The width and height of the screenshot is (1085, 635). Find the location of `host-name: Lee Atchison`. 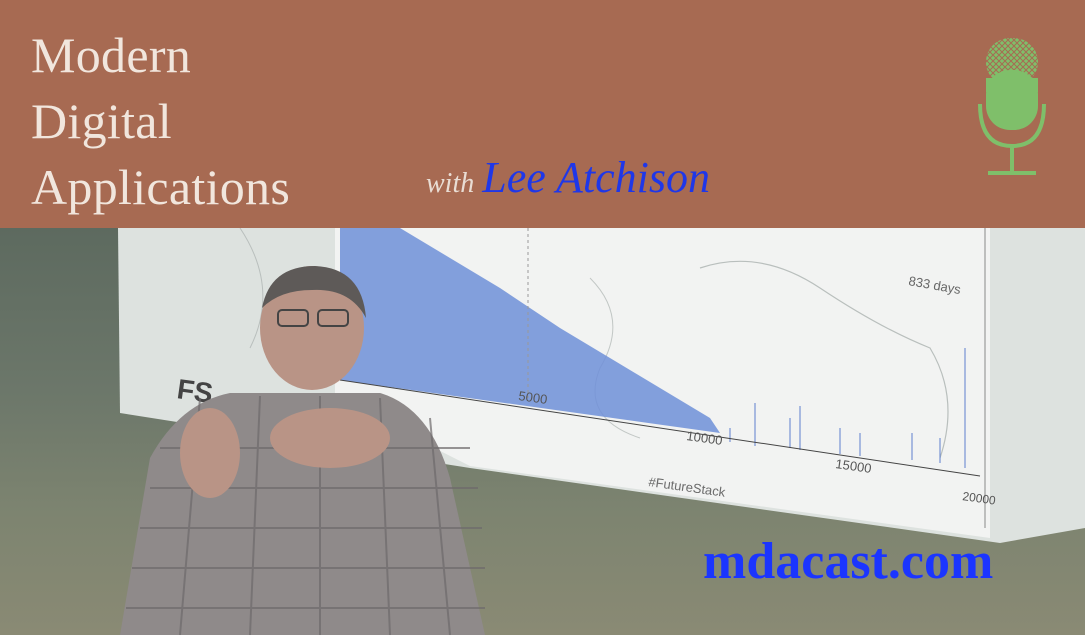

host-name: Lee Atchison is located at coordinates (596, 177).